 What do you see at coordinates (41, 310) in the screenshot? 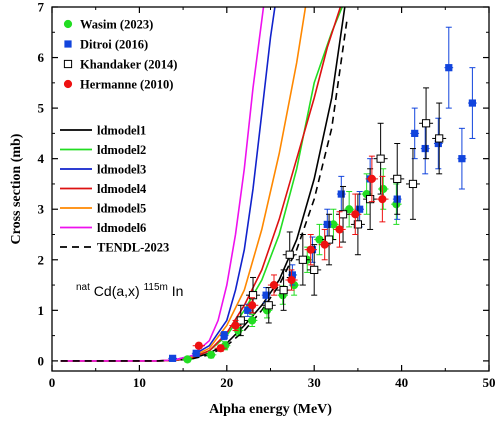
I see `y-tick-label: 1` at bounding box center [41, 310].